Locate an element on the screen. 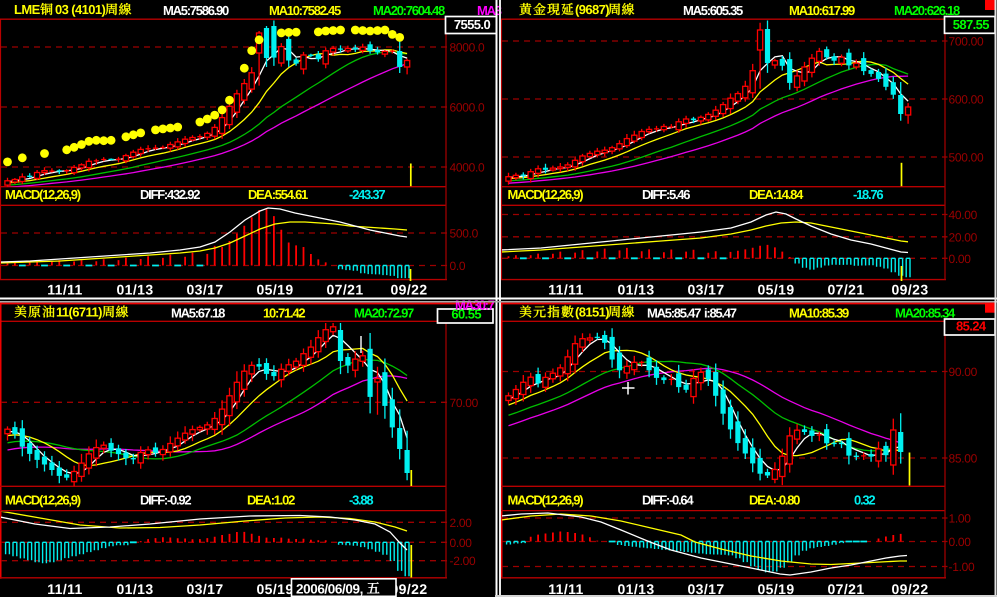 Image resolution: width=997 pixels, height=597 pixels. svg-text: MA20:7604.48 is located at coordinates (409, 10).